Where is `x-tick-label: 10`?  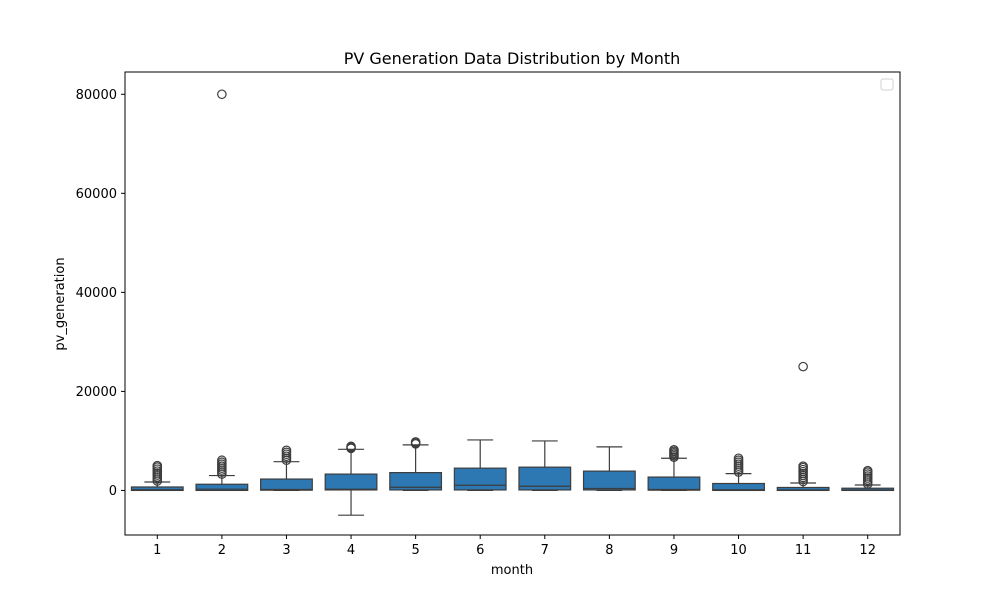
x-tick-label: 10 is located at coordinates (738, 550).